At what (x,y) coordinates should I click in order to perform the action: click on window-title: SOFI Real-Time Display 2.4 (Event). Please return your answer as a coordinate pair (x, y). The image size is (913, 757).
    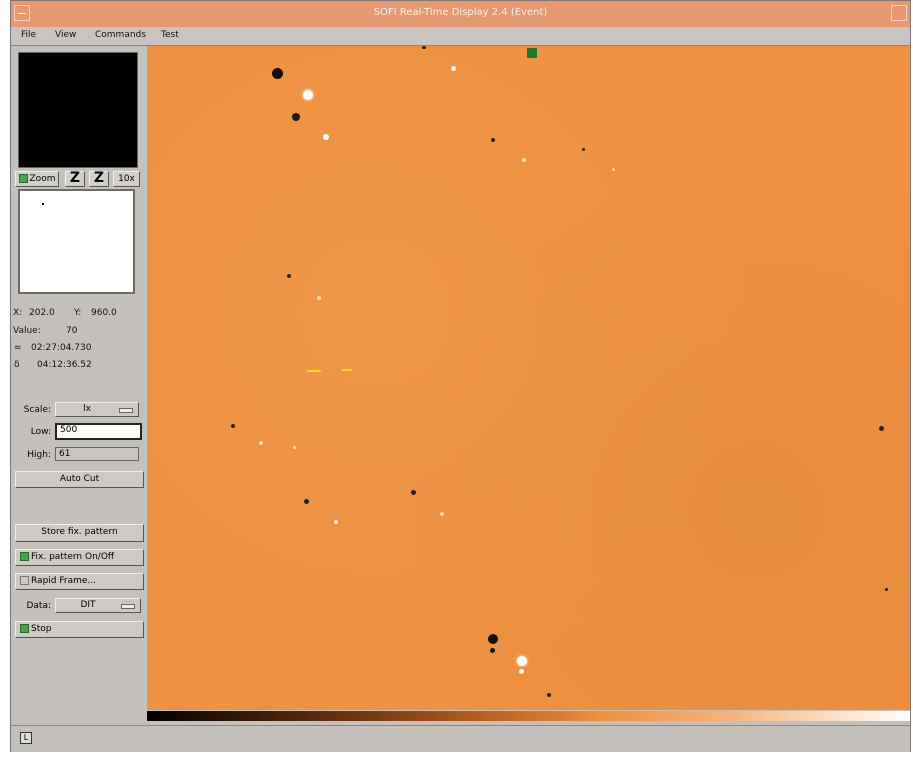
    Looking at the image, I should click on (460, 12).